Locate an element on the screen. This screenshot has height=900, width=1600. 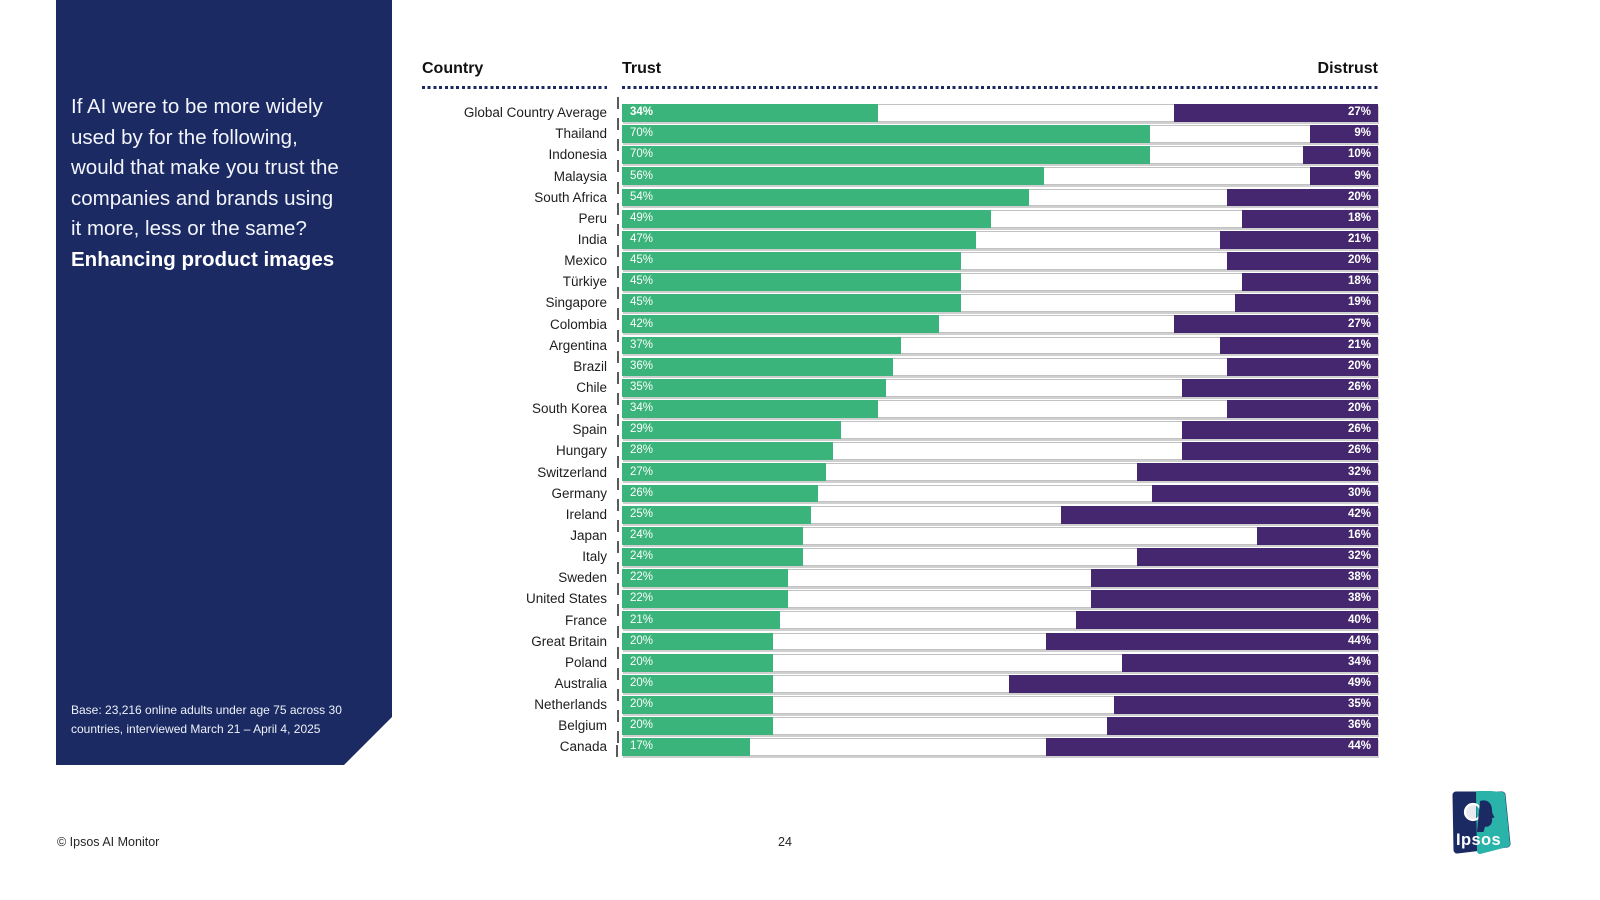
bar-track: 24% 32% is located at coordinates (997, 553).